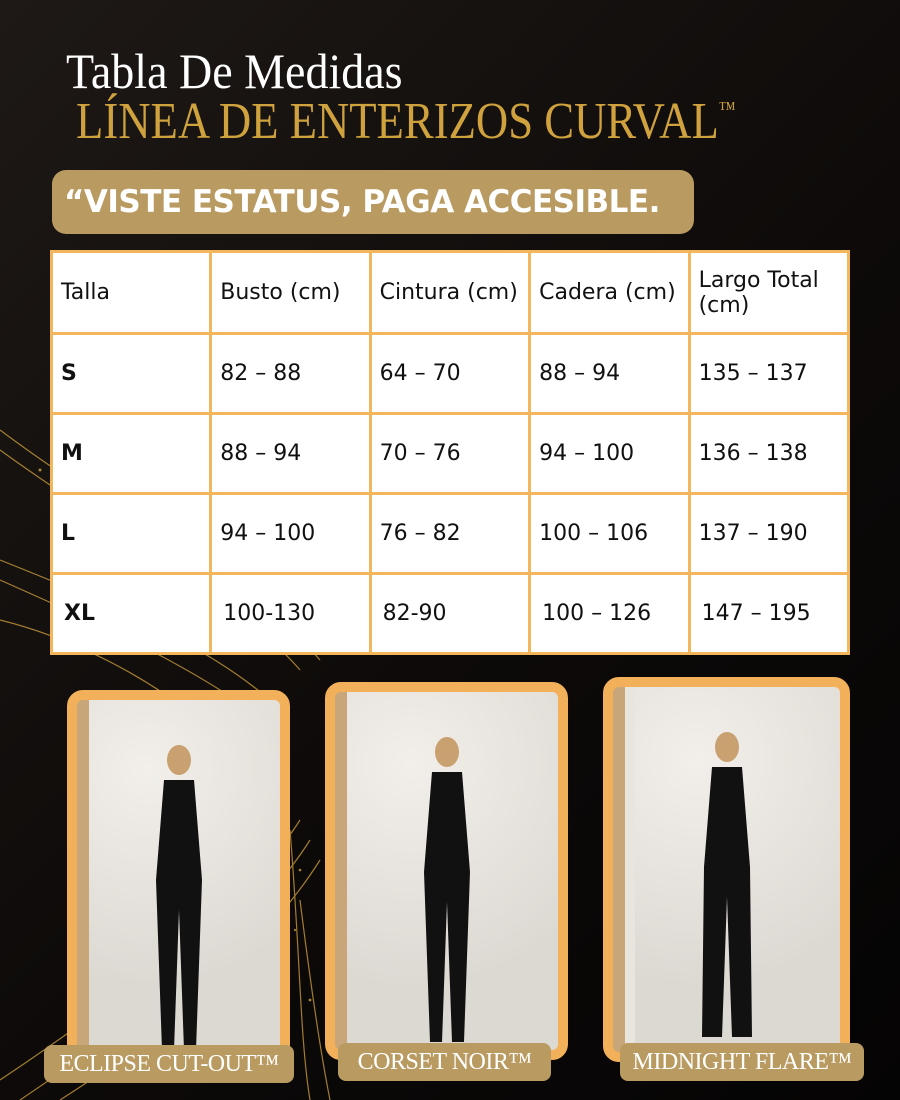 The image size is (900, 1100). I want to click on table-cell: 70 – 76, so click(450, 453).